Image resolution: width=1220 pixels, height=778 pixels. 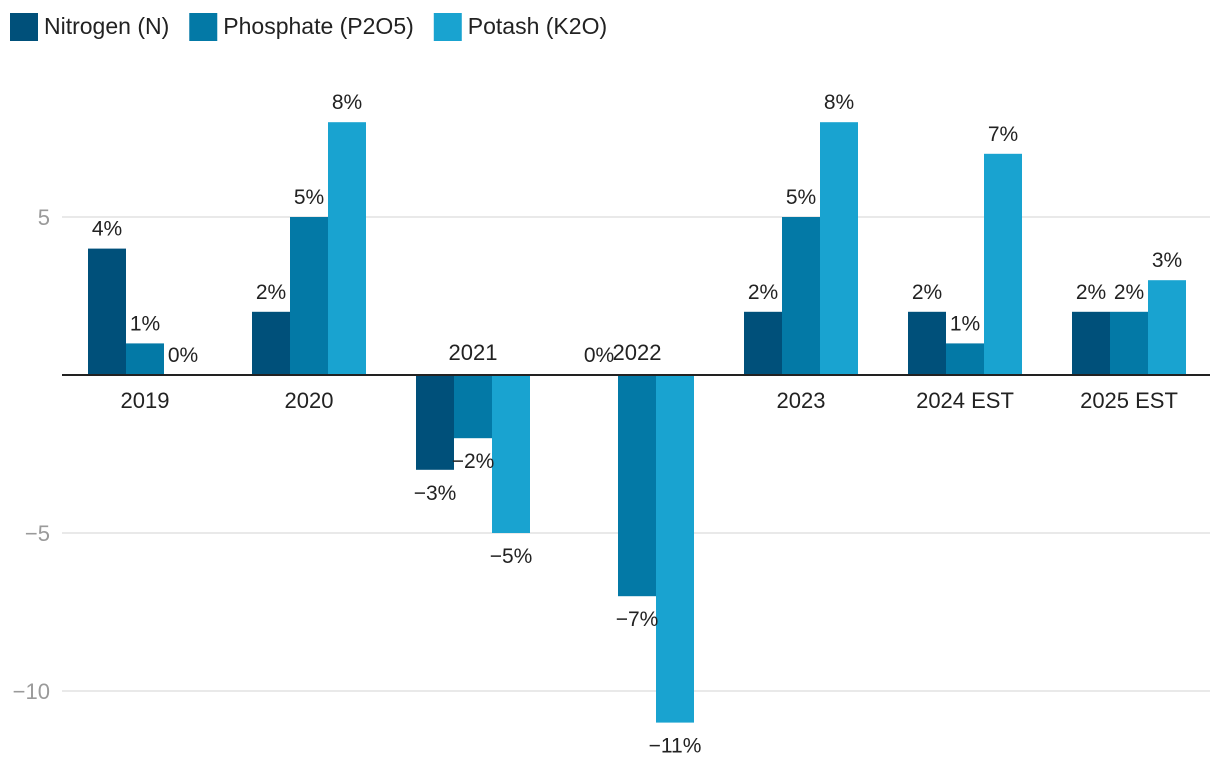 I want to click on y-tick-label: −5, so click(x=37, y=533).